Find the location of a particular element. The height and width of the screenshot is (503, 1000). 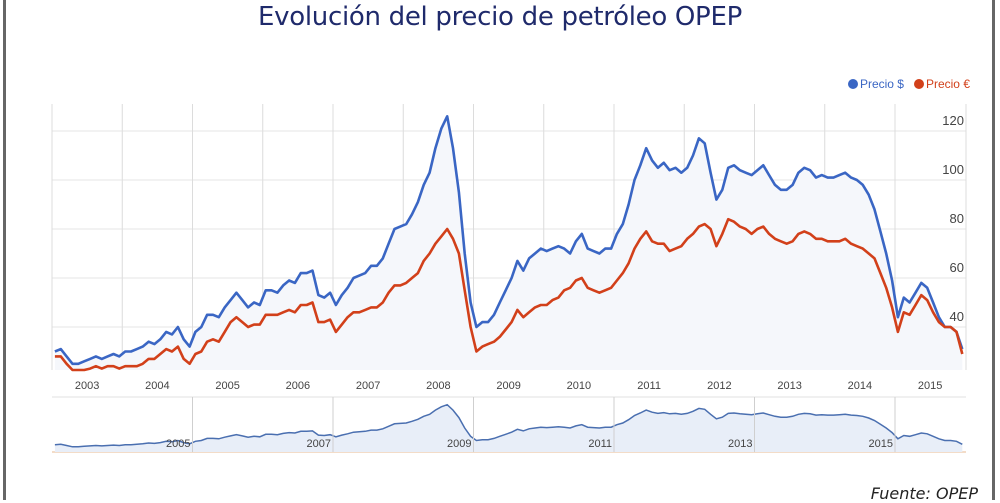

chart-title: Evolución del precio de petróleo OPEP is located at coordinates (500, 17).